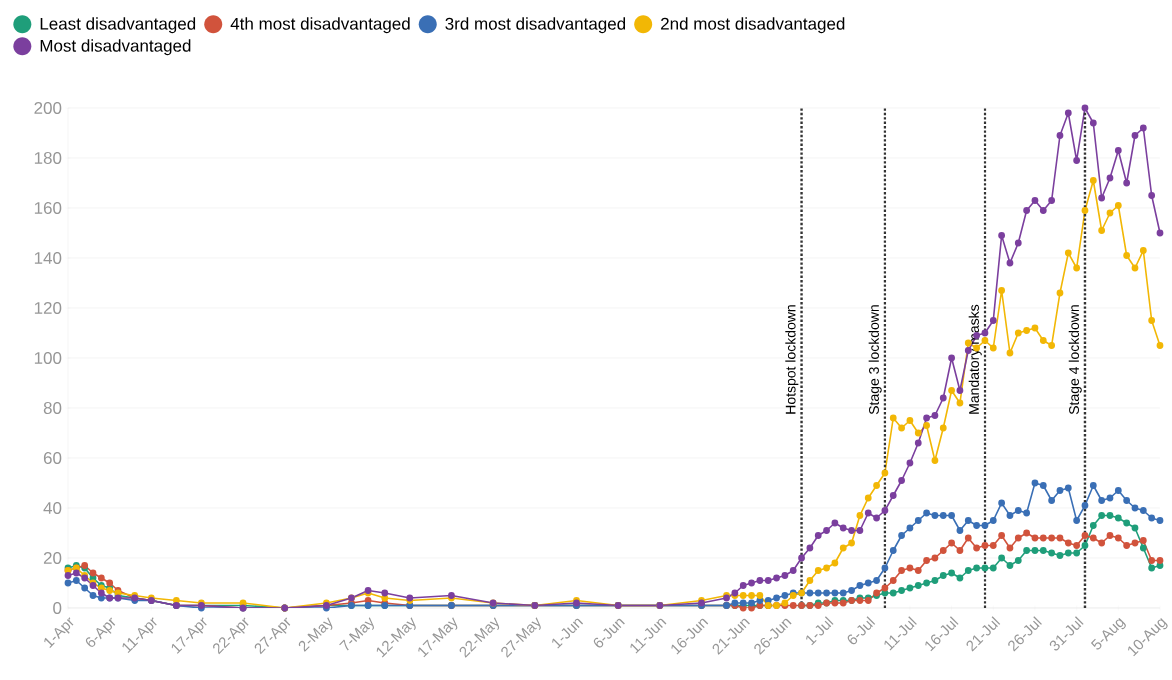 The height and width of the screenshot is (680, 1172). What do you see at coordinates (48, 108) in the screenshot?
I see `y-tick-label: 200` at bounding box center [48, 108].